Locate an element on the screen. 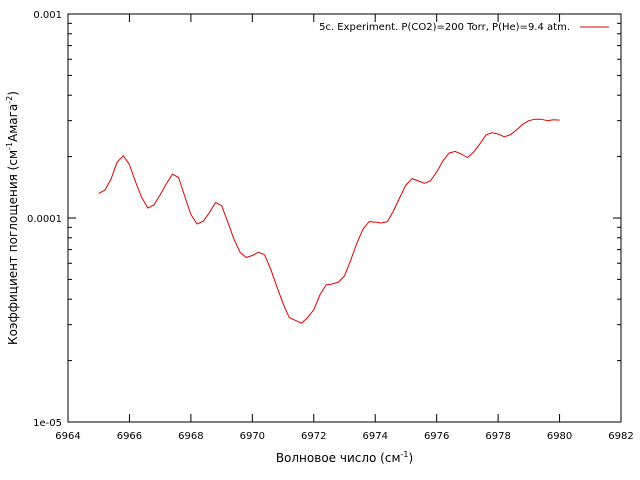 The height and width of the screenshot is (480, 640). y-axis-title-main: Коэффициент поглощения (см is located at coordinates (13, 247).